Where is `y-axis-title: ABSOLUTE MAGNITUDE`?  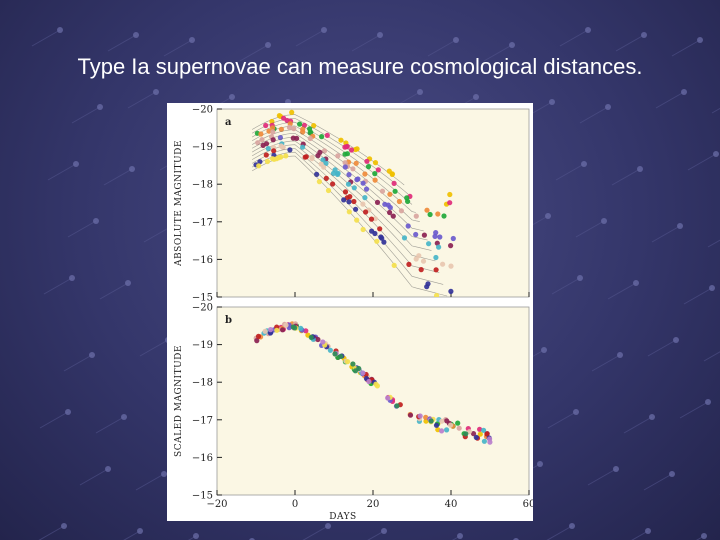
y-axis-title: ABSOLUTE MAGNITUDE is located at coordinates (179, 203).